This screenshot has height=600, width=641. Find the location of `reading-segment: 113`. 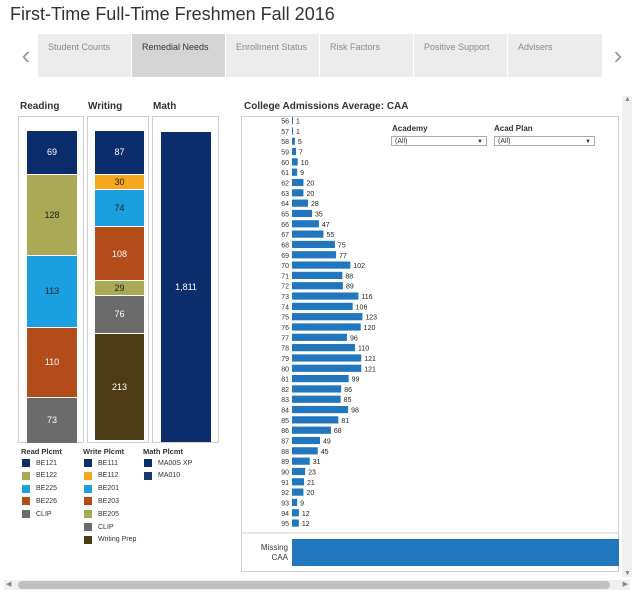

reading-segment: 113 is located at coordinates (52, 291).